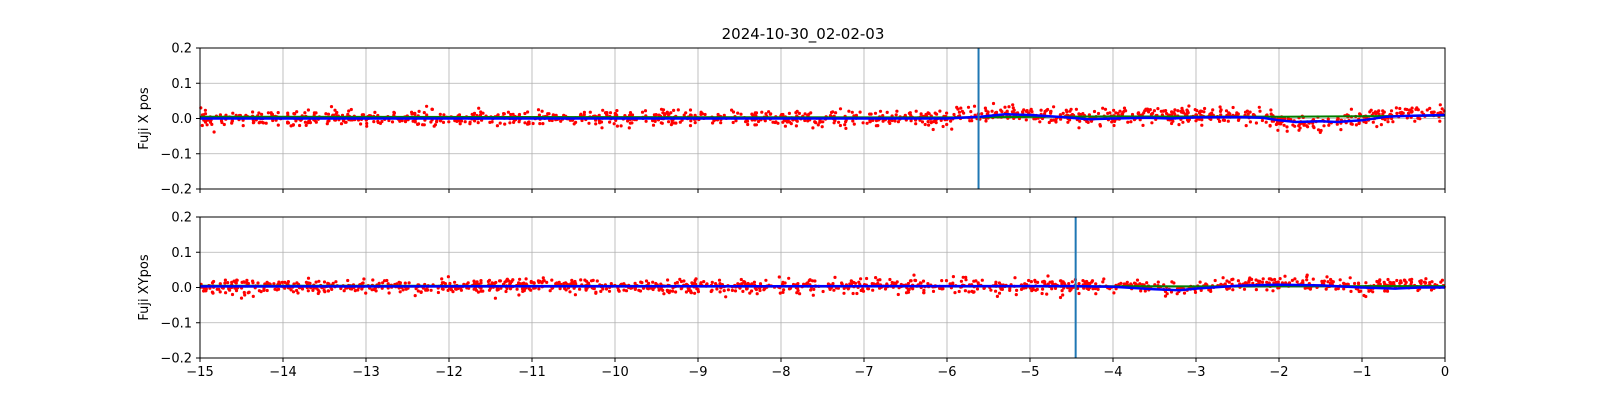  I want to click on x-tick-label: −14, so click(282, 372).